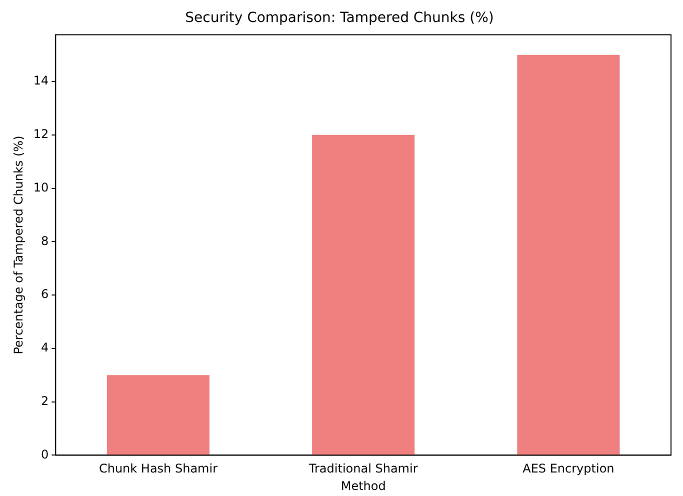  Describe the element at coordinates (45, 294) in the screenshot. I see `y-tick-label: 6` at that location.